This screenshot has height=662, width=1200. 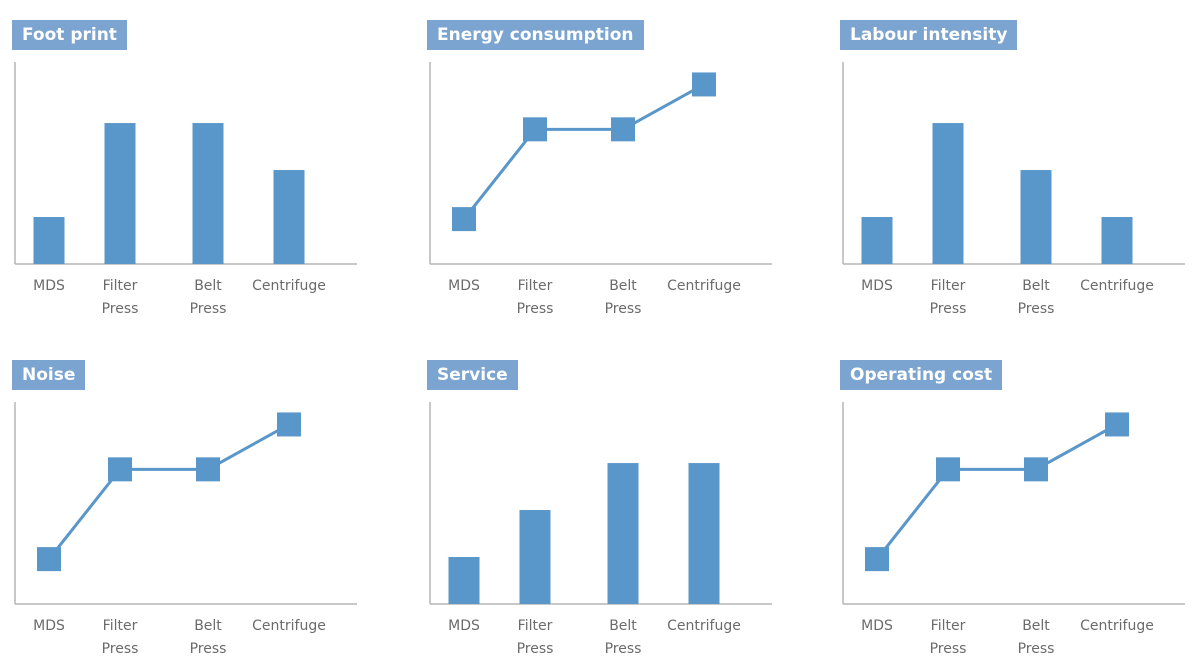 What do you see at coordinates (69, 35) in the screenshot?
I see `chart-title: Foot print` at bounding box center [69, 35].